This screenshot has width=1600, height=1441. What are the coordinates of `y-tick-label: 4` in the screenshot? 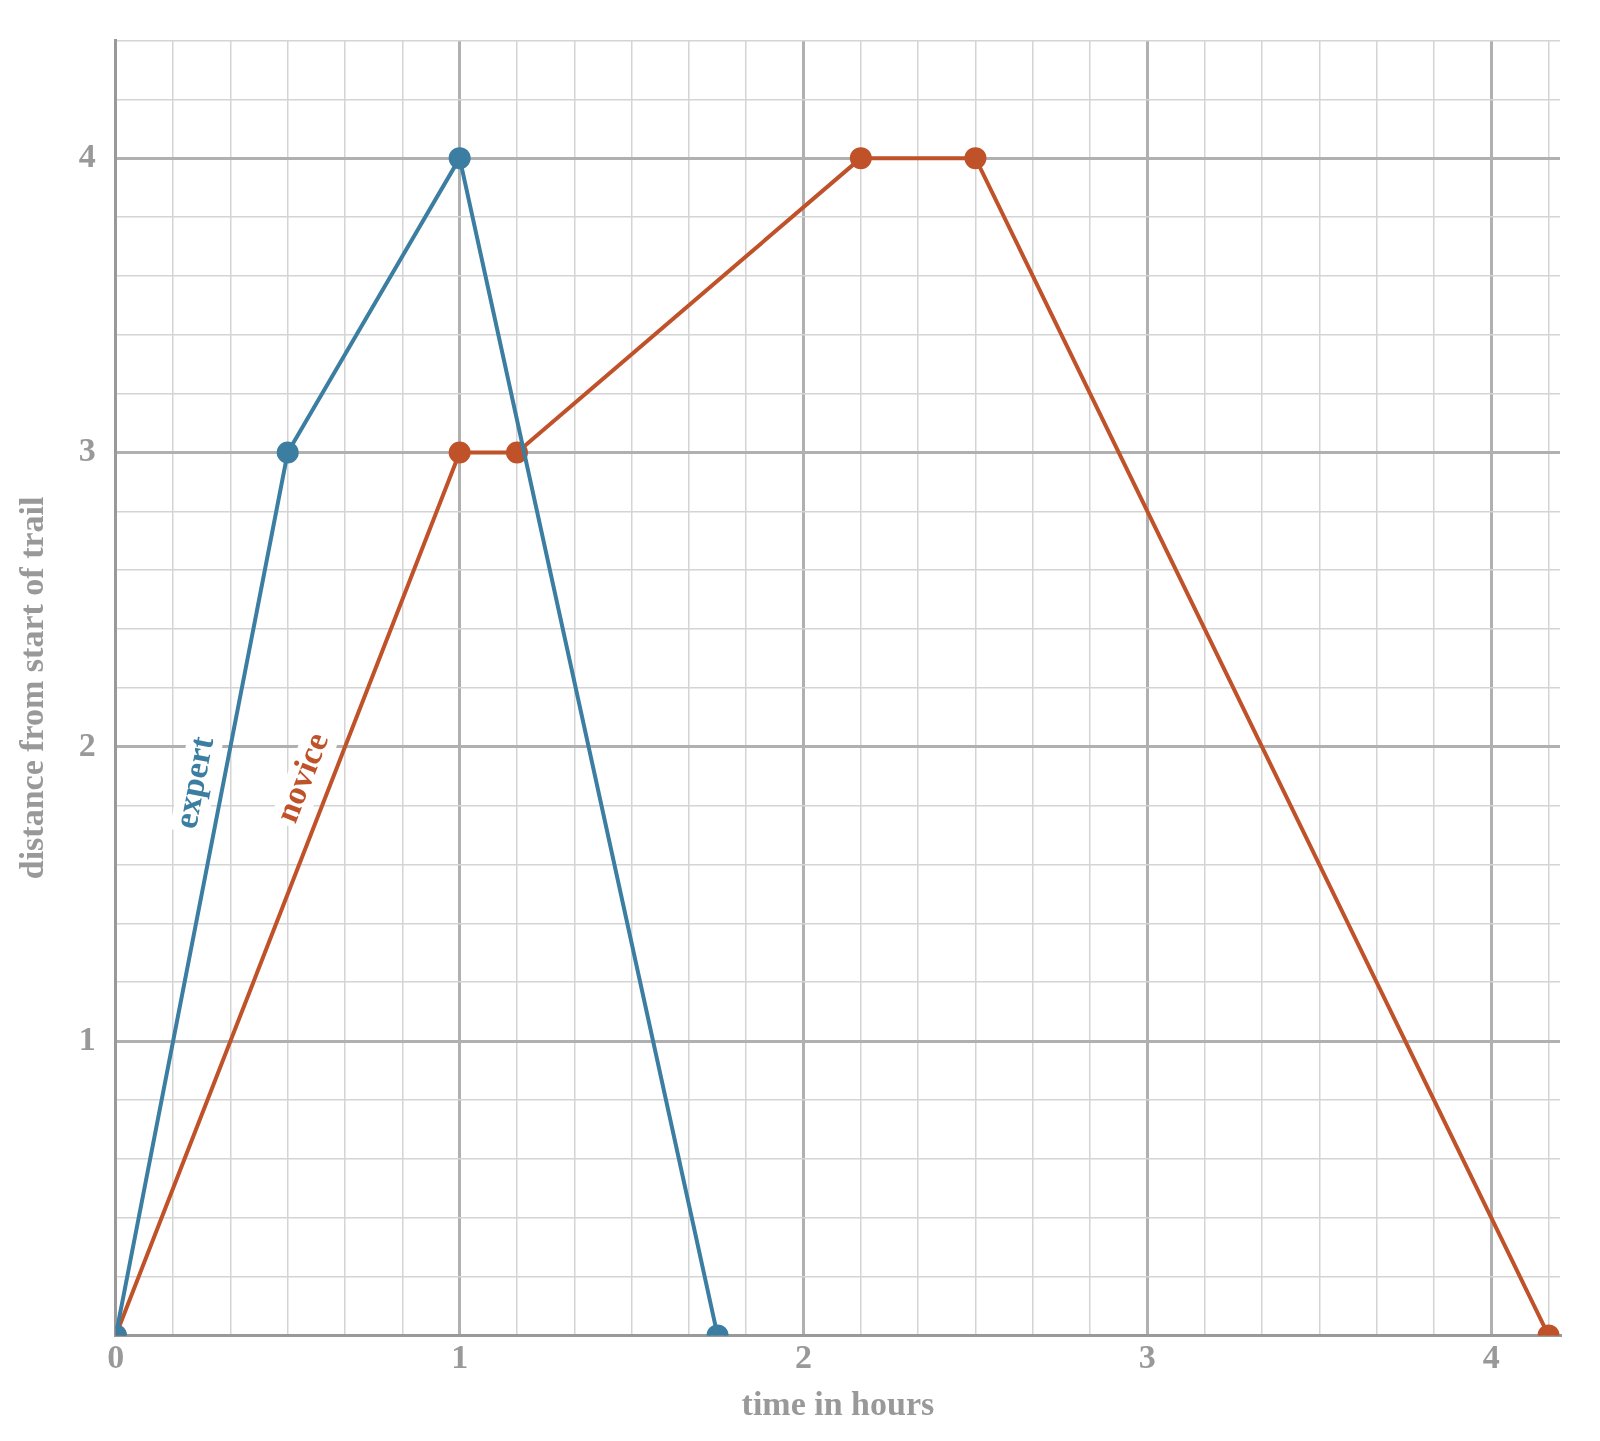 It's located at (87, 155).